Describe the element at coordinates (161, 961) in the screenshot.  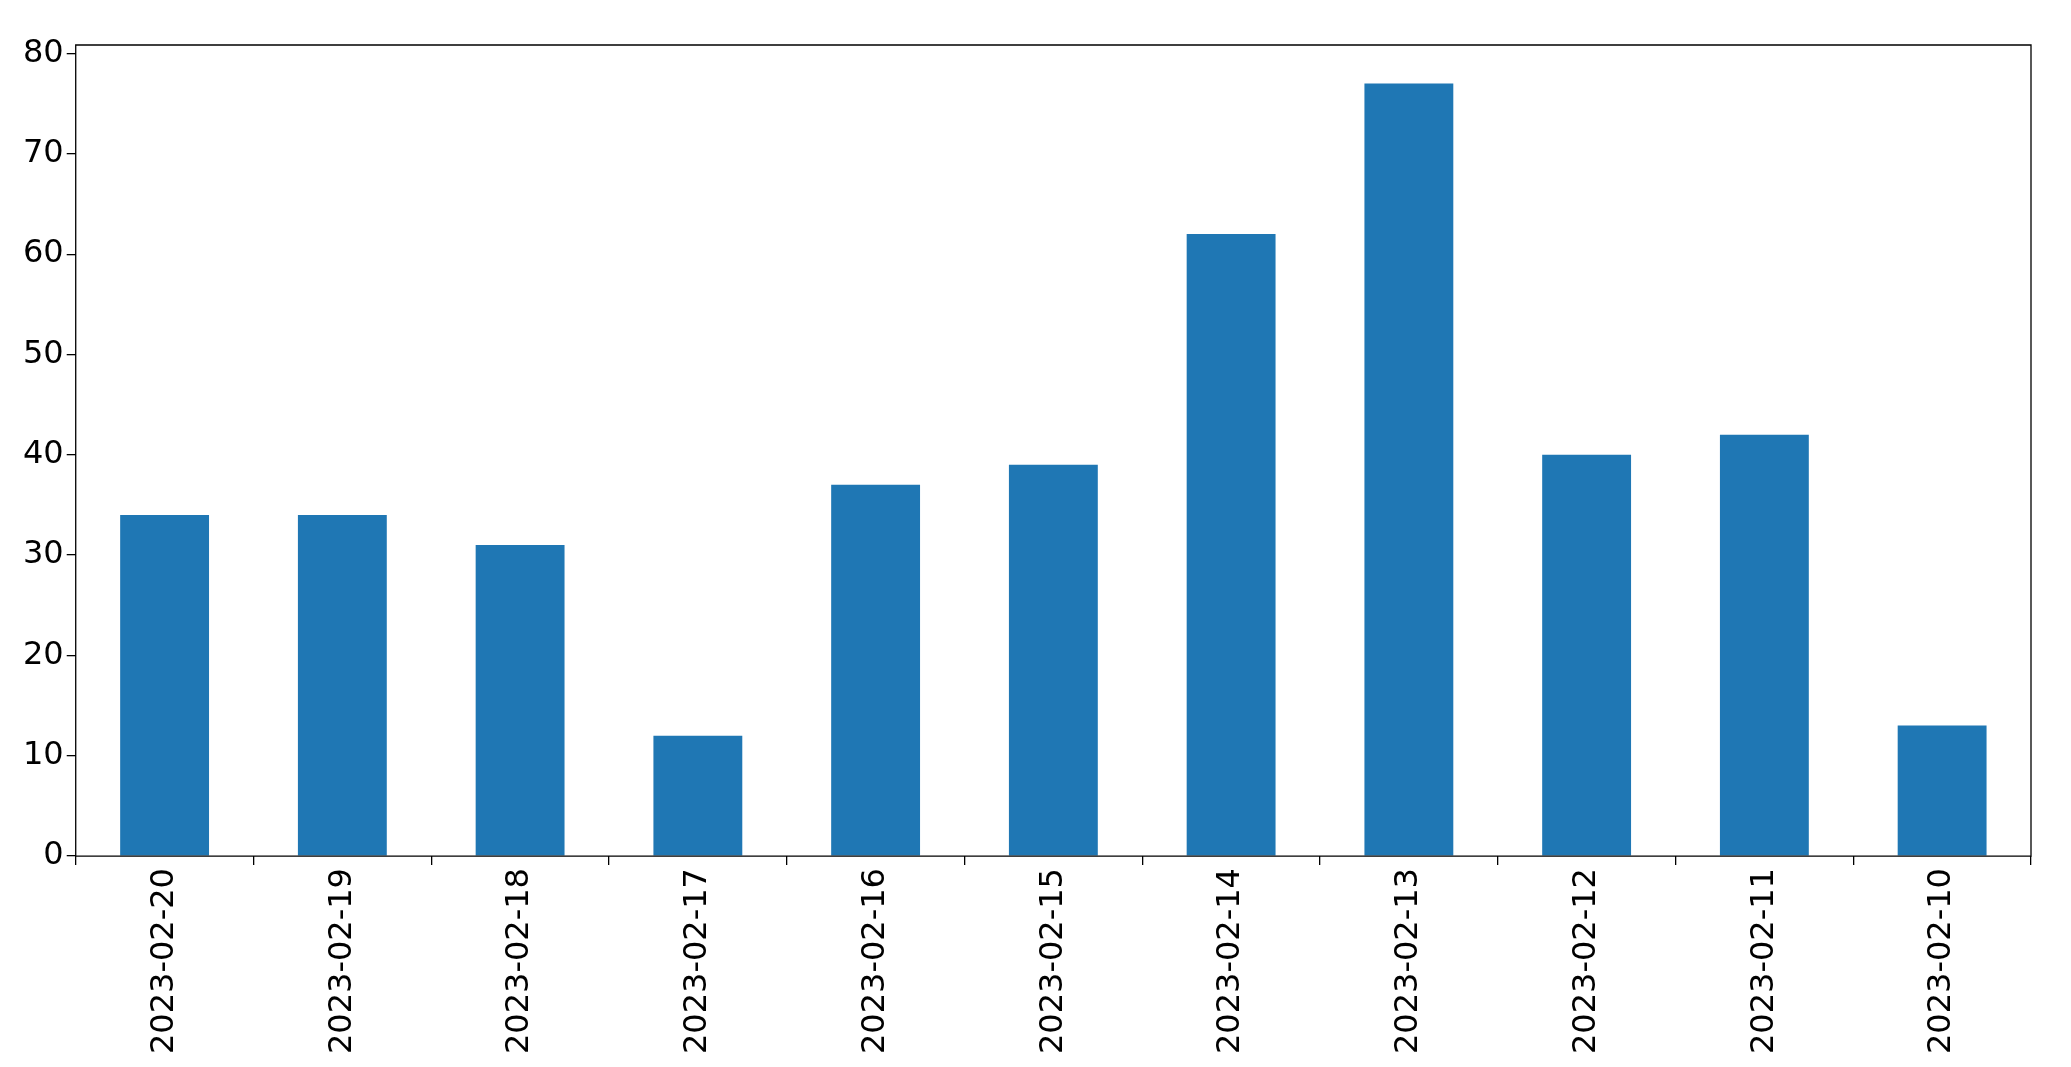
I see `x-tick-label: 2023-02-20` at that location.